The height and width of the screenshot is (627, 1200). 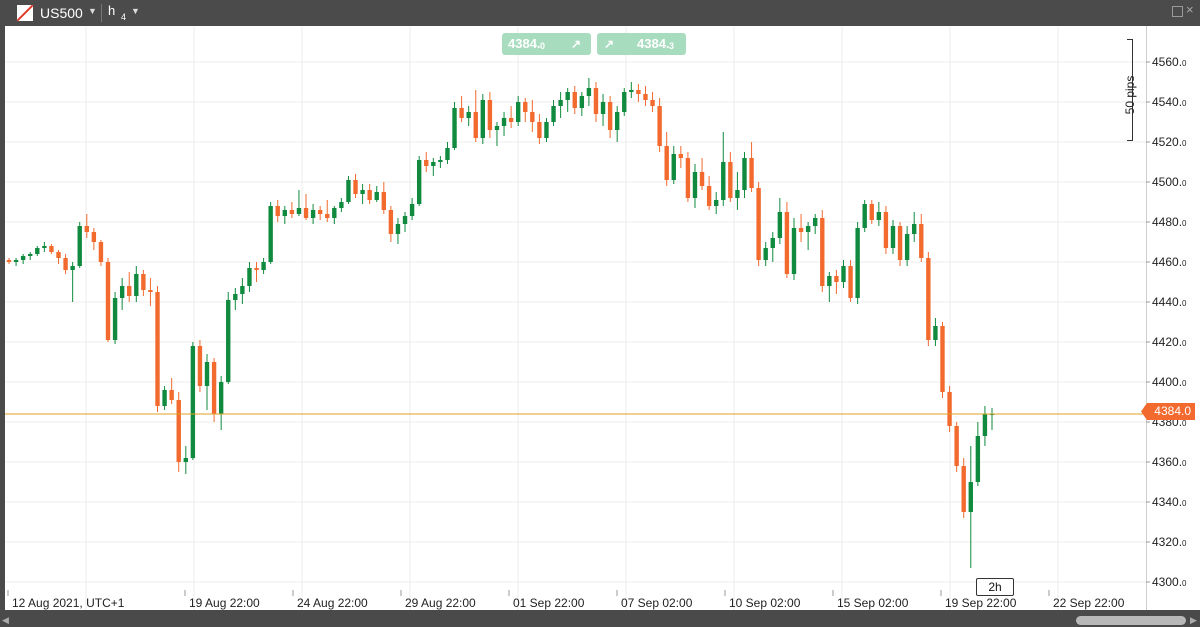 What do you see at coordinates (1169, 582) in the screenshot?
I see `y-tick-label: 4300.0` at bounding box center [1169, 582].